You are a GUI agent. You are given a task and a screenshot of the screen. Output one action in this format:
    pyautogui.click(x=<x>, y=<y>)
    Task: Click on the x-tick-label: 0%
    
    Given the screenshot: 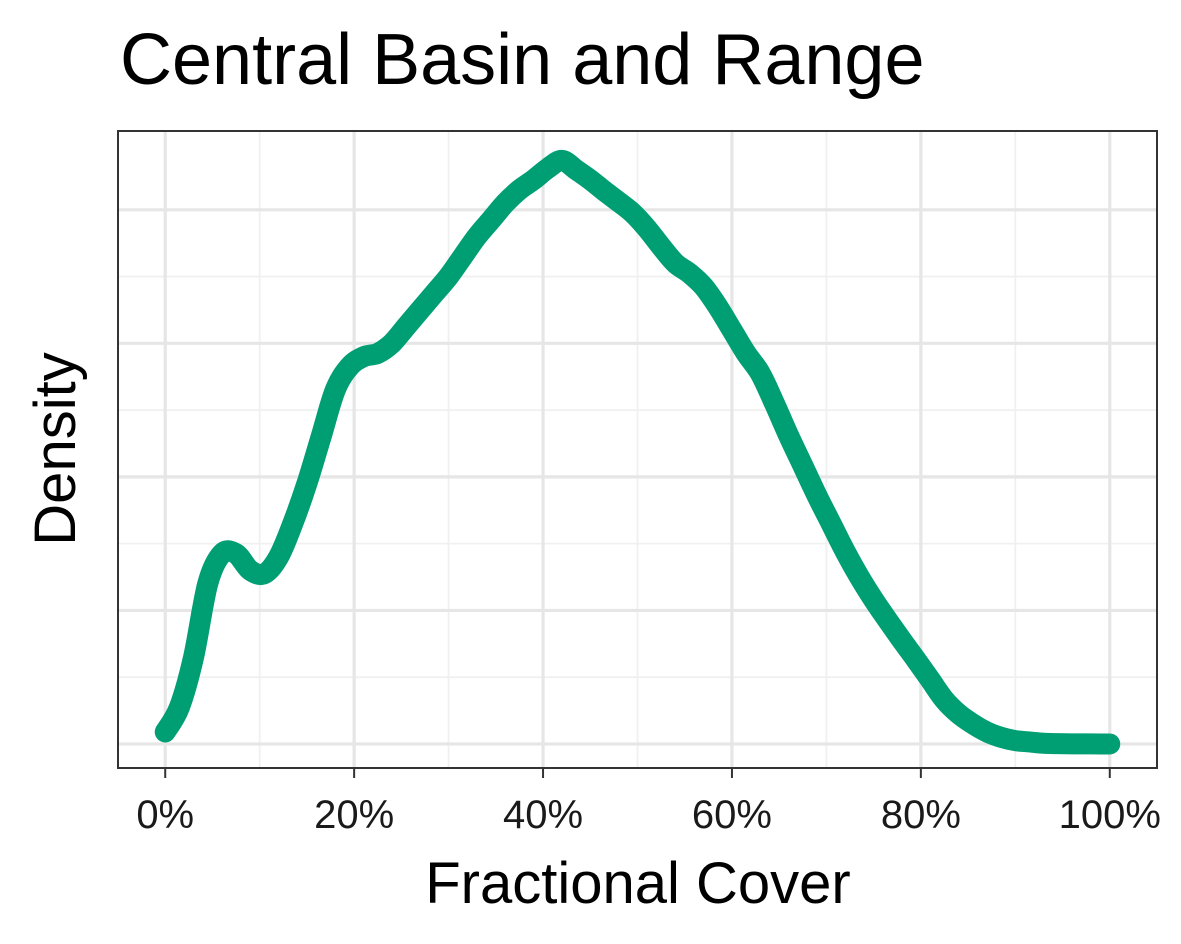 What is the action you would take?
    pyautogui.click(x=165, y=815)
    